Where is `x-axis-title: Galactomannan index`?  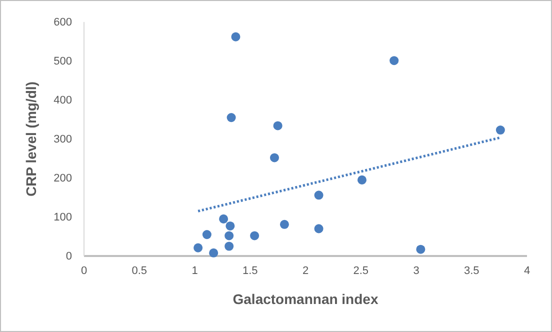 x-axis-title: Galactomannan index is located at coordinates (305, 299).